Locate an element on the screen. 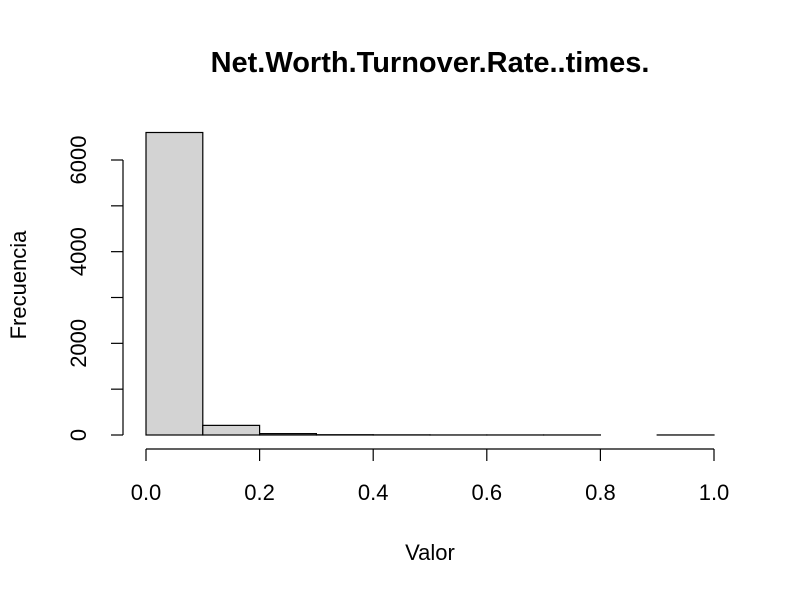 This screenshot has height=600, width=800. y-tick-label: 0 is located at coordinates (78, 435).